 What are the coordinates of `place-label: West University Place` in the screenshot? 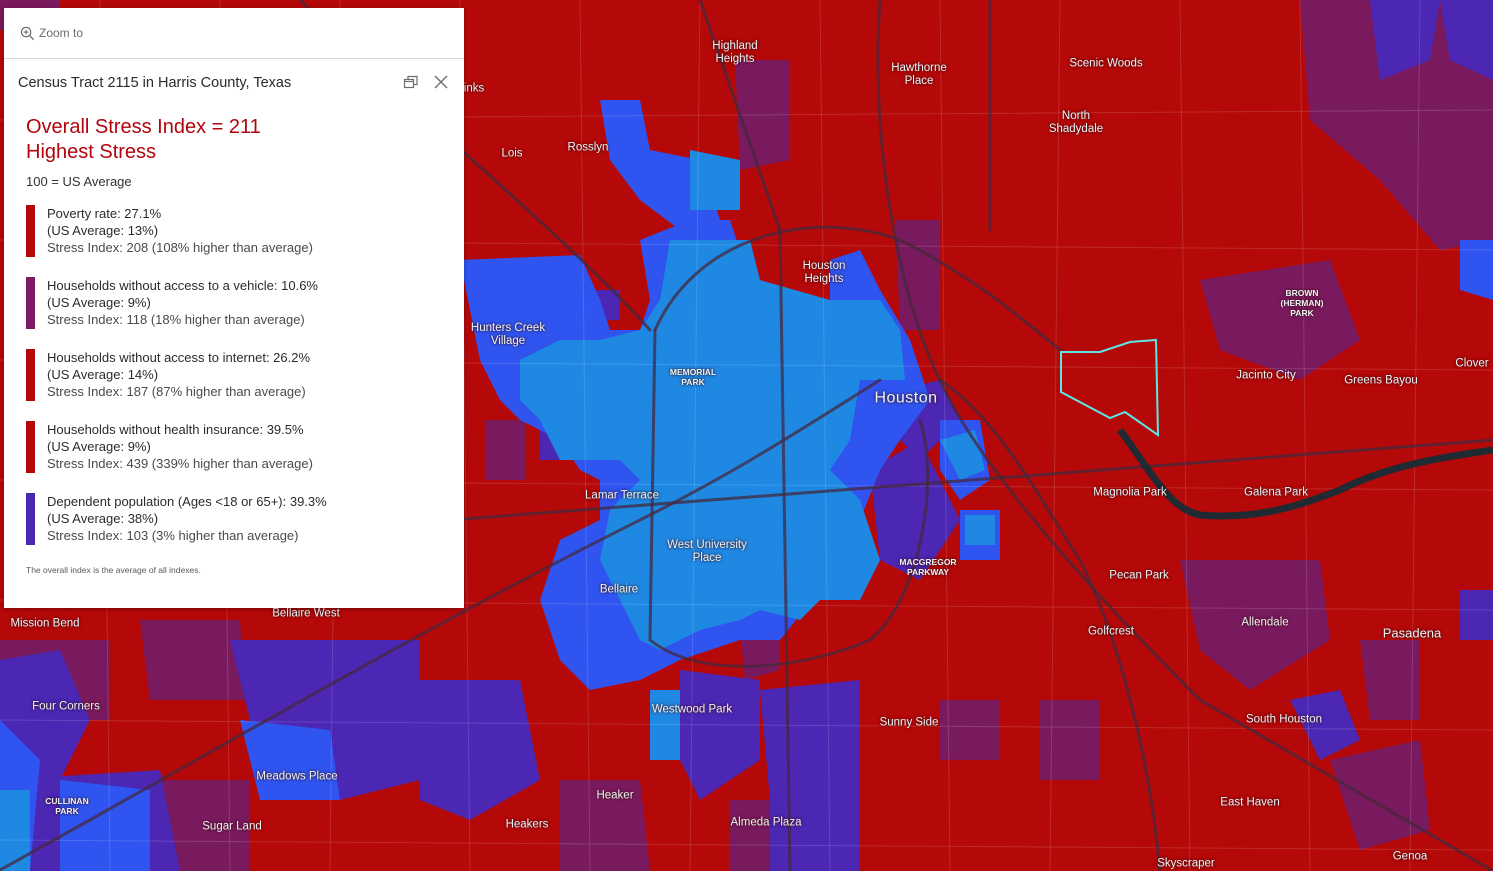 It's located at (707, 551).